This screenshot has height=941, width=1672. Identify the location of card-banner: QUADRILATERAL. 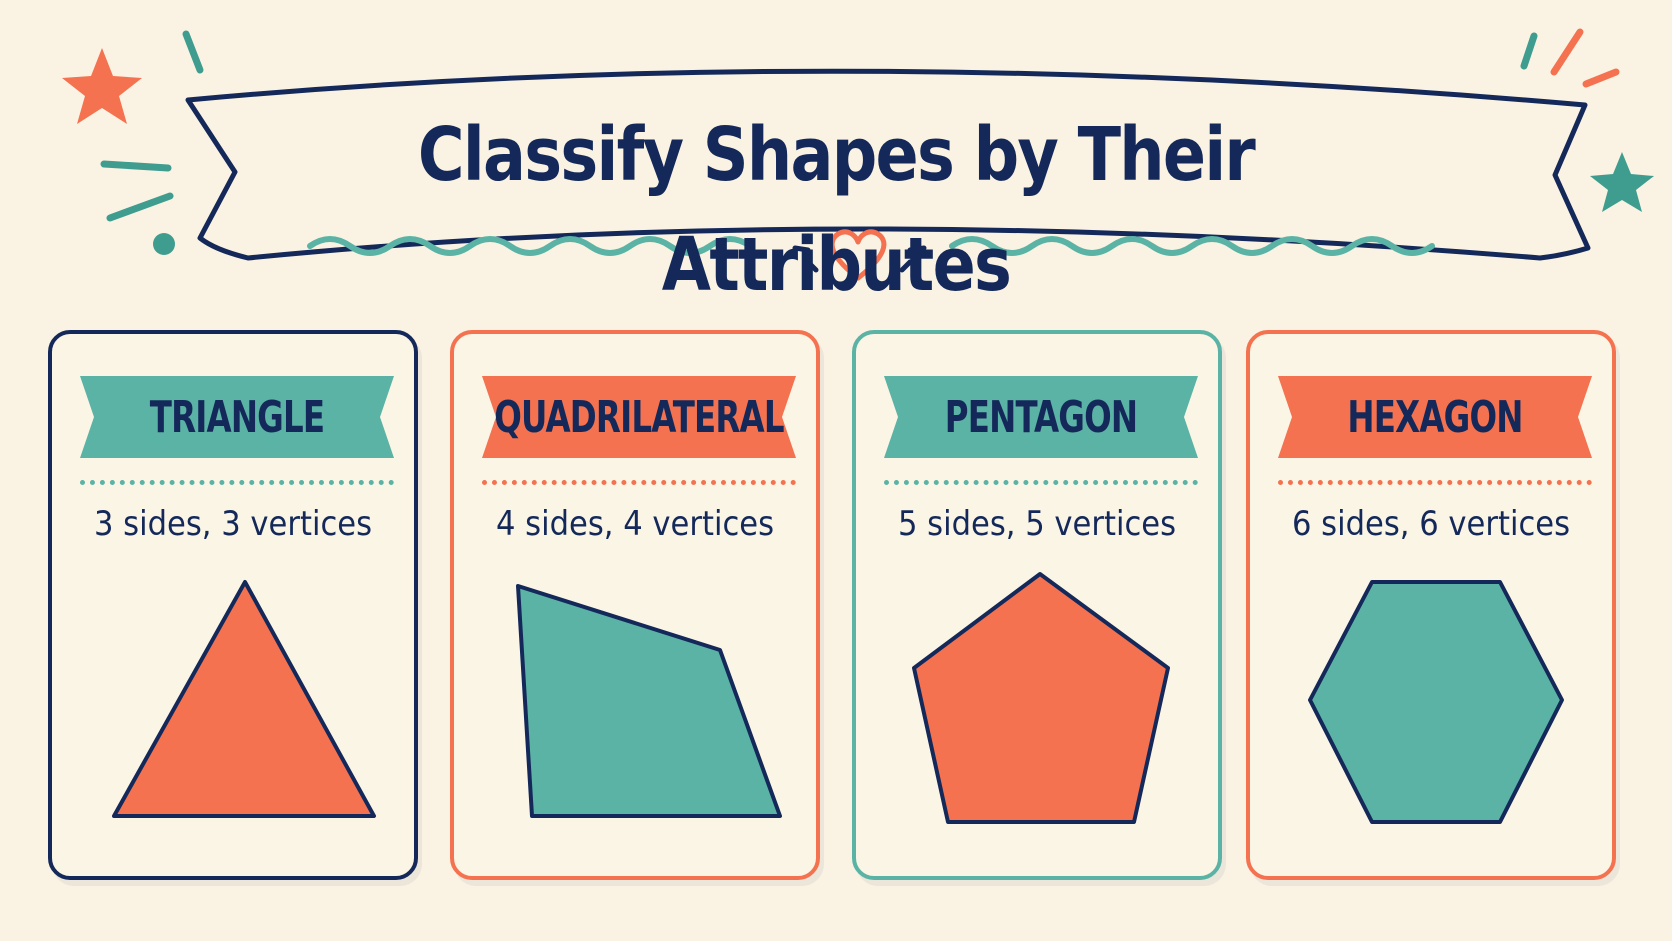
(639, 417).